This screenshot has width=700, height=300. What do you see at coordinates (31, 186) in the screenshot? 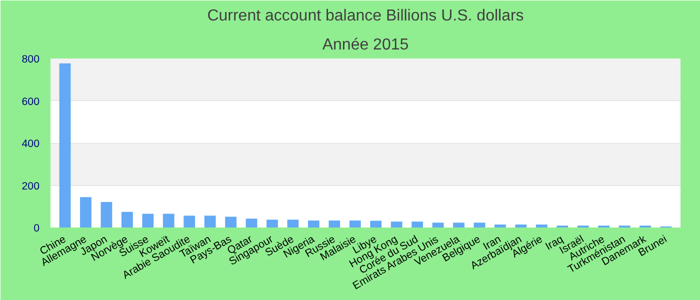
I see `y-tick-label: 200` at bounding box center [31, 186].